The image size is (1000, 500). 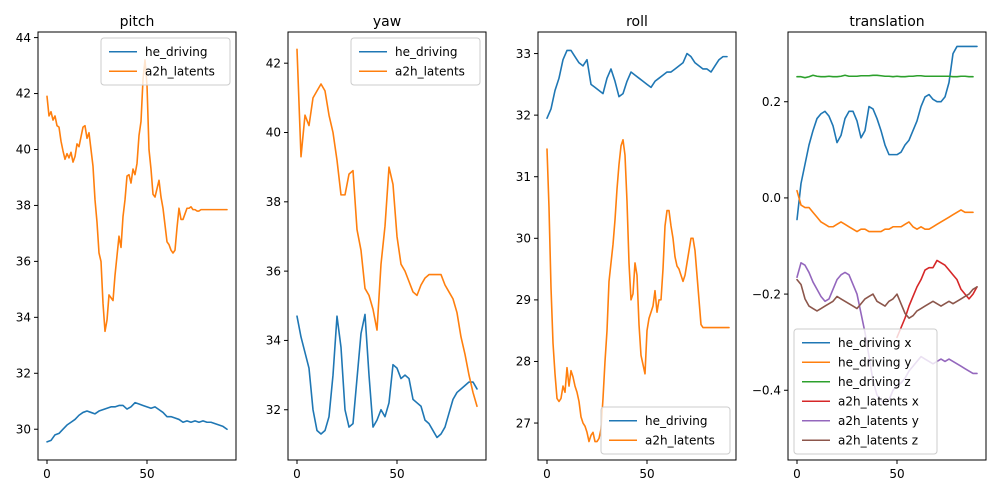 What do you see at coordinates (523, 177) in the screenshot?
I see `y-tick-label: 31` at bounding box center [523, 177].